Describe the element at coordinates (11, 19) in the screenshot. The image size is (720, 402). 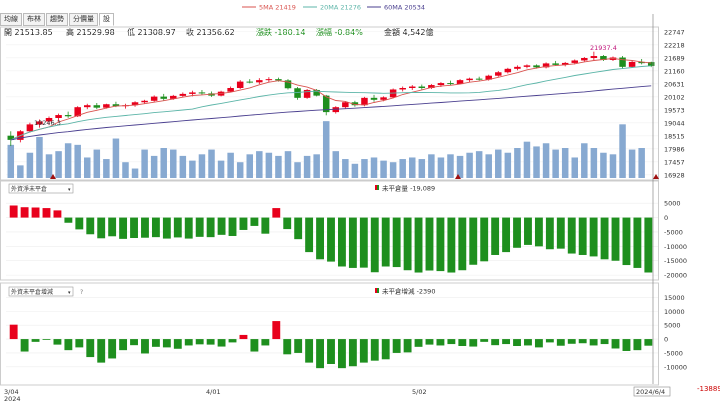
I see `tab-ma: 均線` at that location.